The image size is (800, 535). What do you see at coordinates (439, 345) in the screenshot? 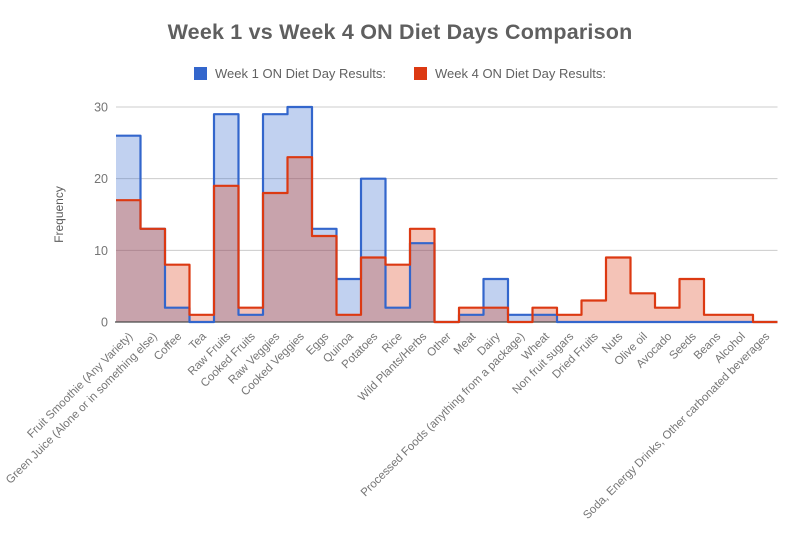
I see `x-axis-label: Other` at bounding box center [439, 345].